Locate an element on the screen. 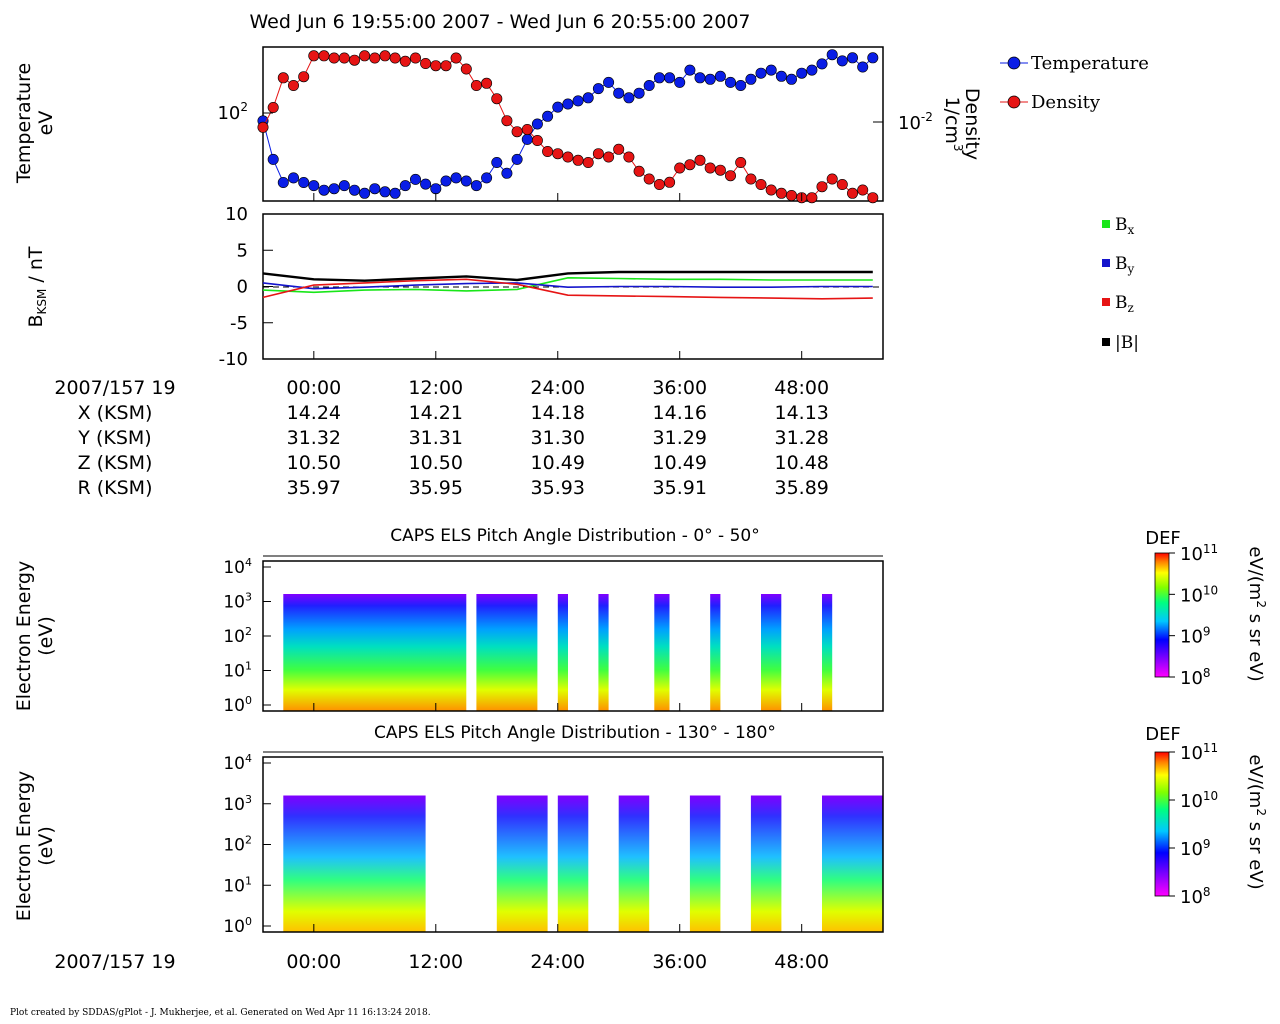 The height and width of the screenshot is (1024, 1280). ephemeris-value: 14.16 is located at coordinates (680, 413).